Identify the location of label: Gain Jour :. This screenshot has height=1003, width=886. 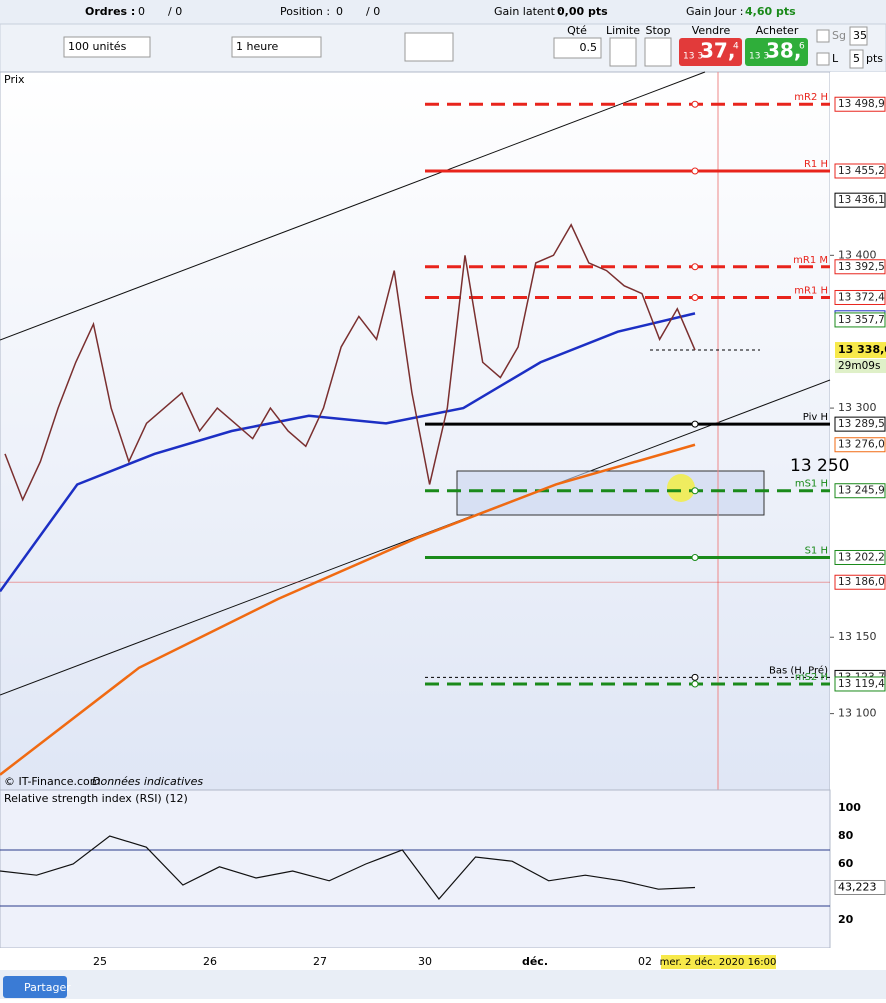
(714, 11).